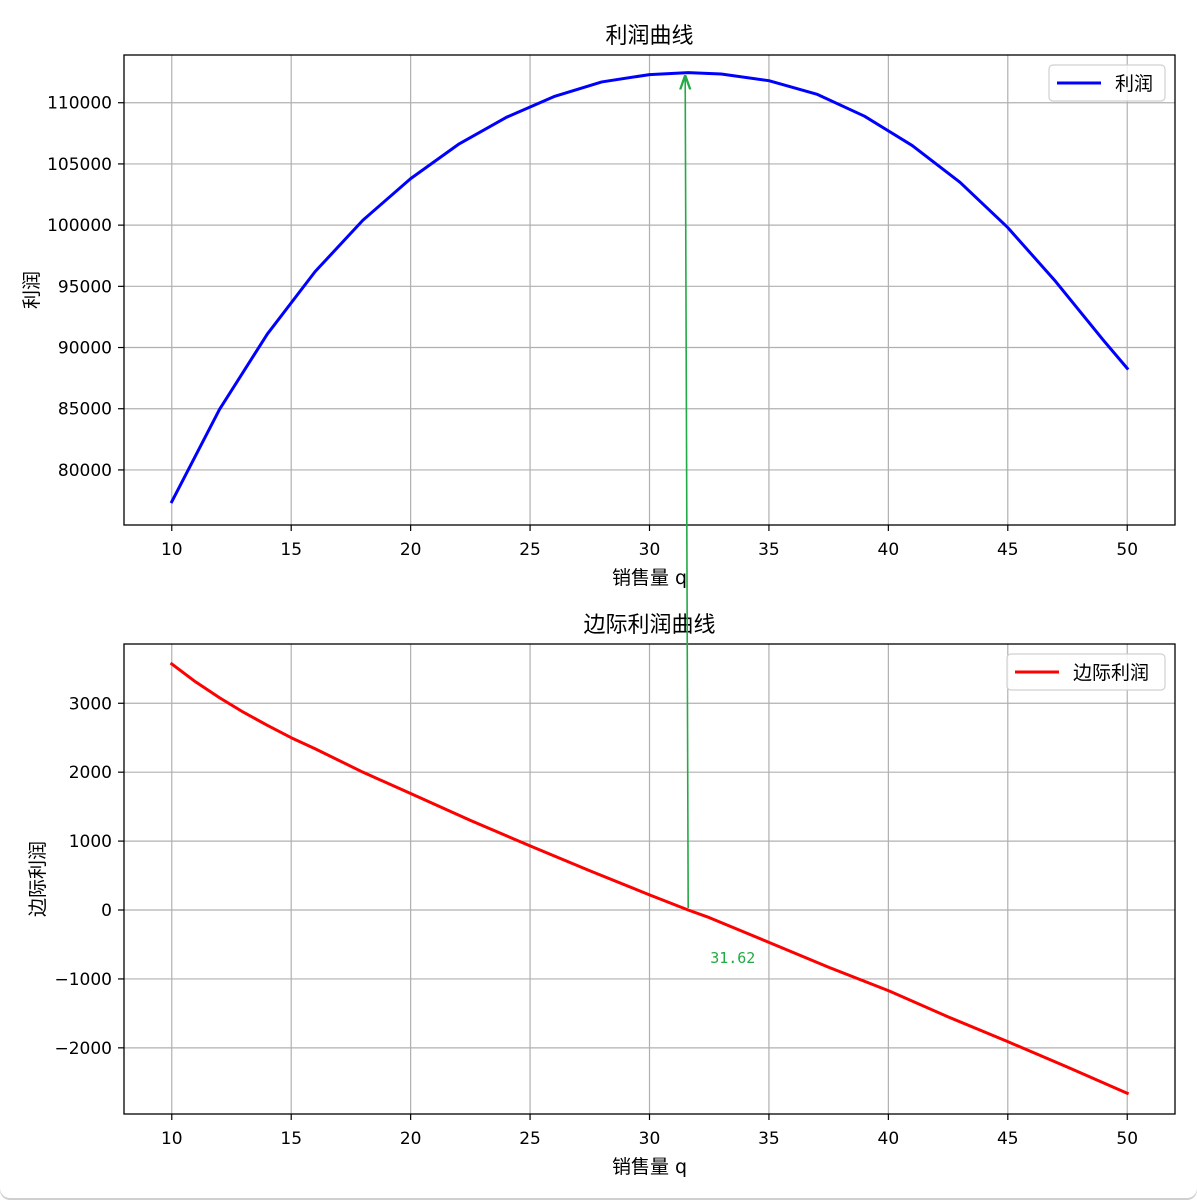  Describe the element at coordinates (85, 287) in the screenshot. I see `profit-ytick-label: 95000` at that location.